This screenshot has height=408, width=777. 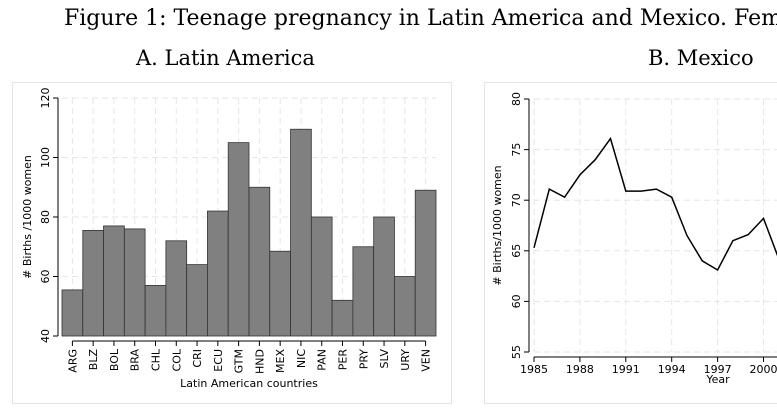 What do you see at coordinates (93, 360) in the screenshot?
I see `x-tick-label: BLZ` at bounding box center [93, 360].